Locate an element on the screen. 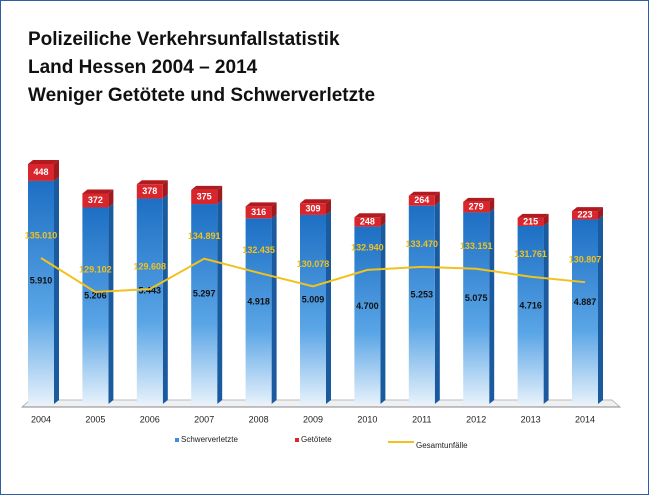  data-label: 4.887 is located at coordinates (585, 302).